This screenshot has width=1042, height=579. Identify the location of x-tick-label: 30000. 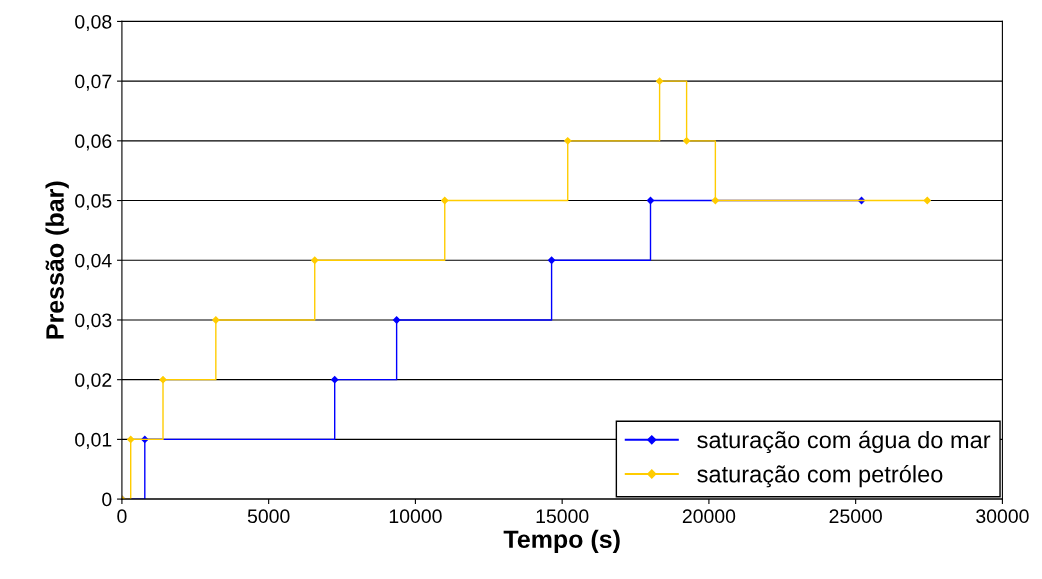
(1002, 516).